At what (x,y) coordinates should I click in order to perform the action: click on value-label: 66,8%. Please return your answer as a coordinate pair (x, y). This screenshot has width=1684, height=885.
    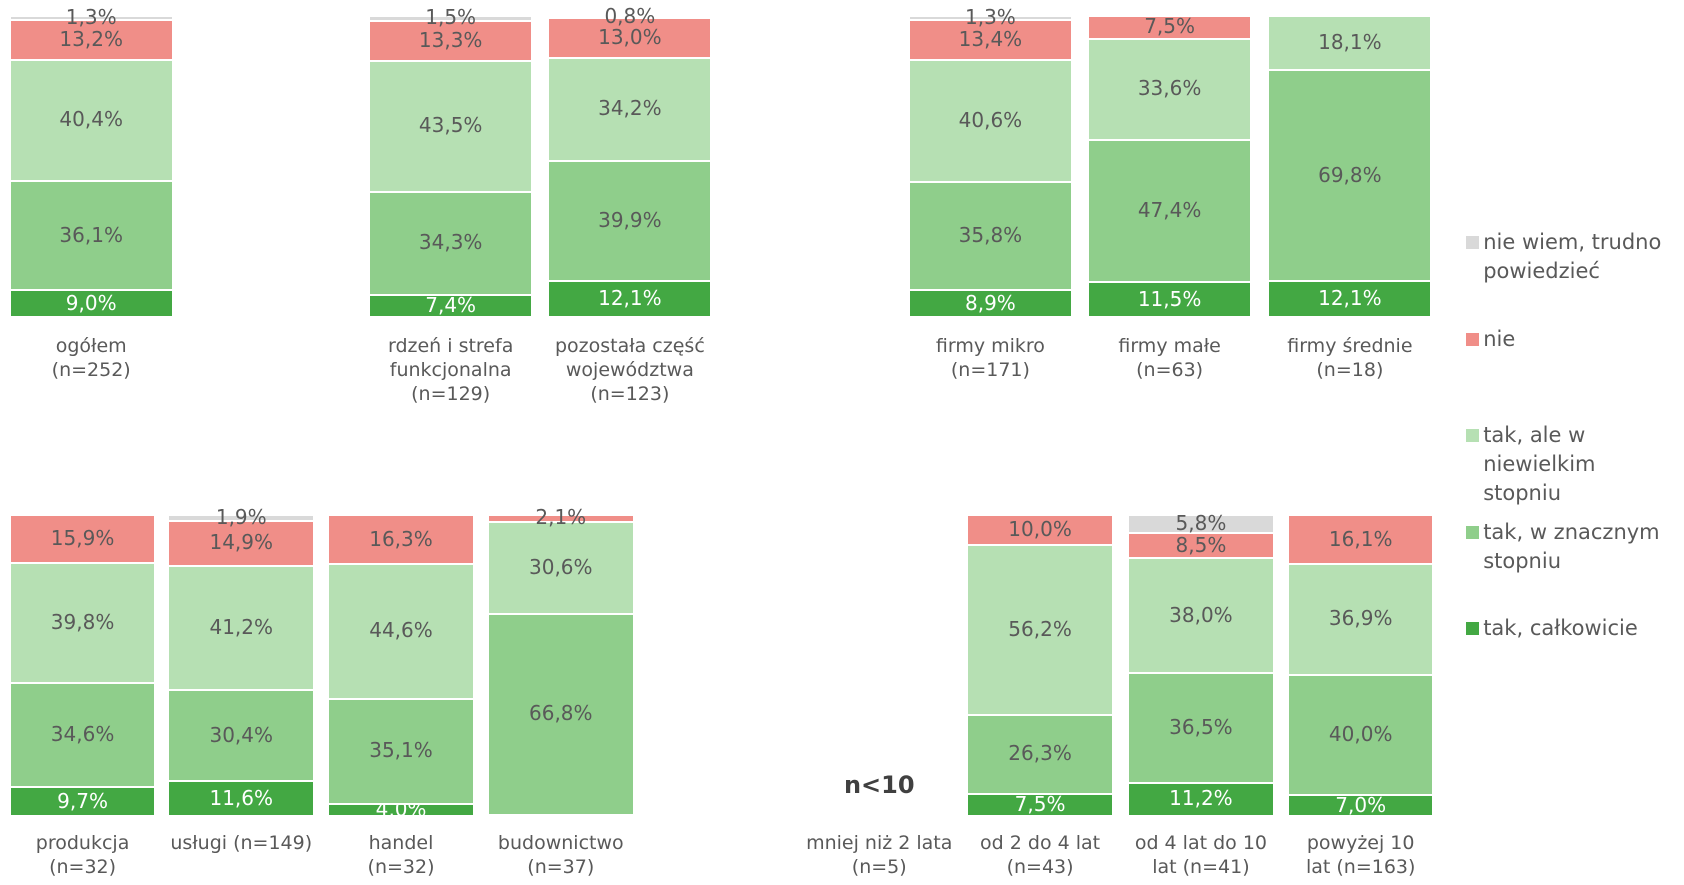
    Looking at the image, I should click on (561, 713).